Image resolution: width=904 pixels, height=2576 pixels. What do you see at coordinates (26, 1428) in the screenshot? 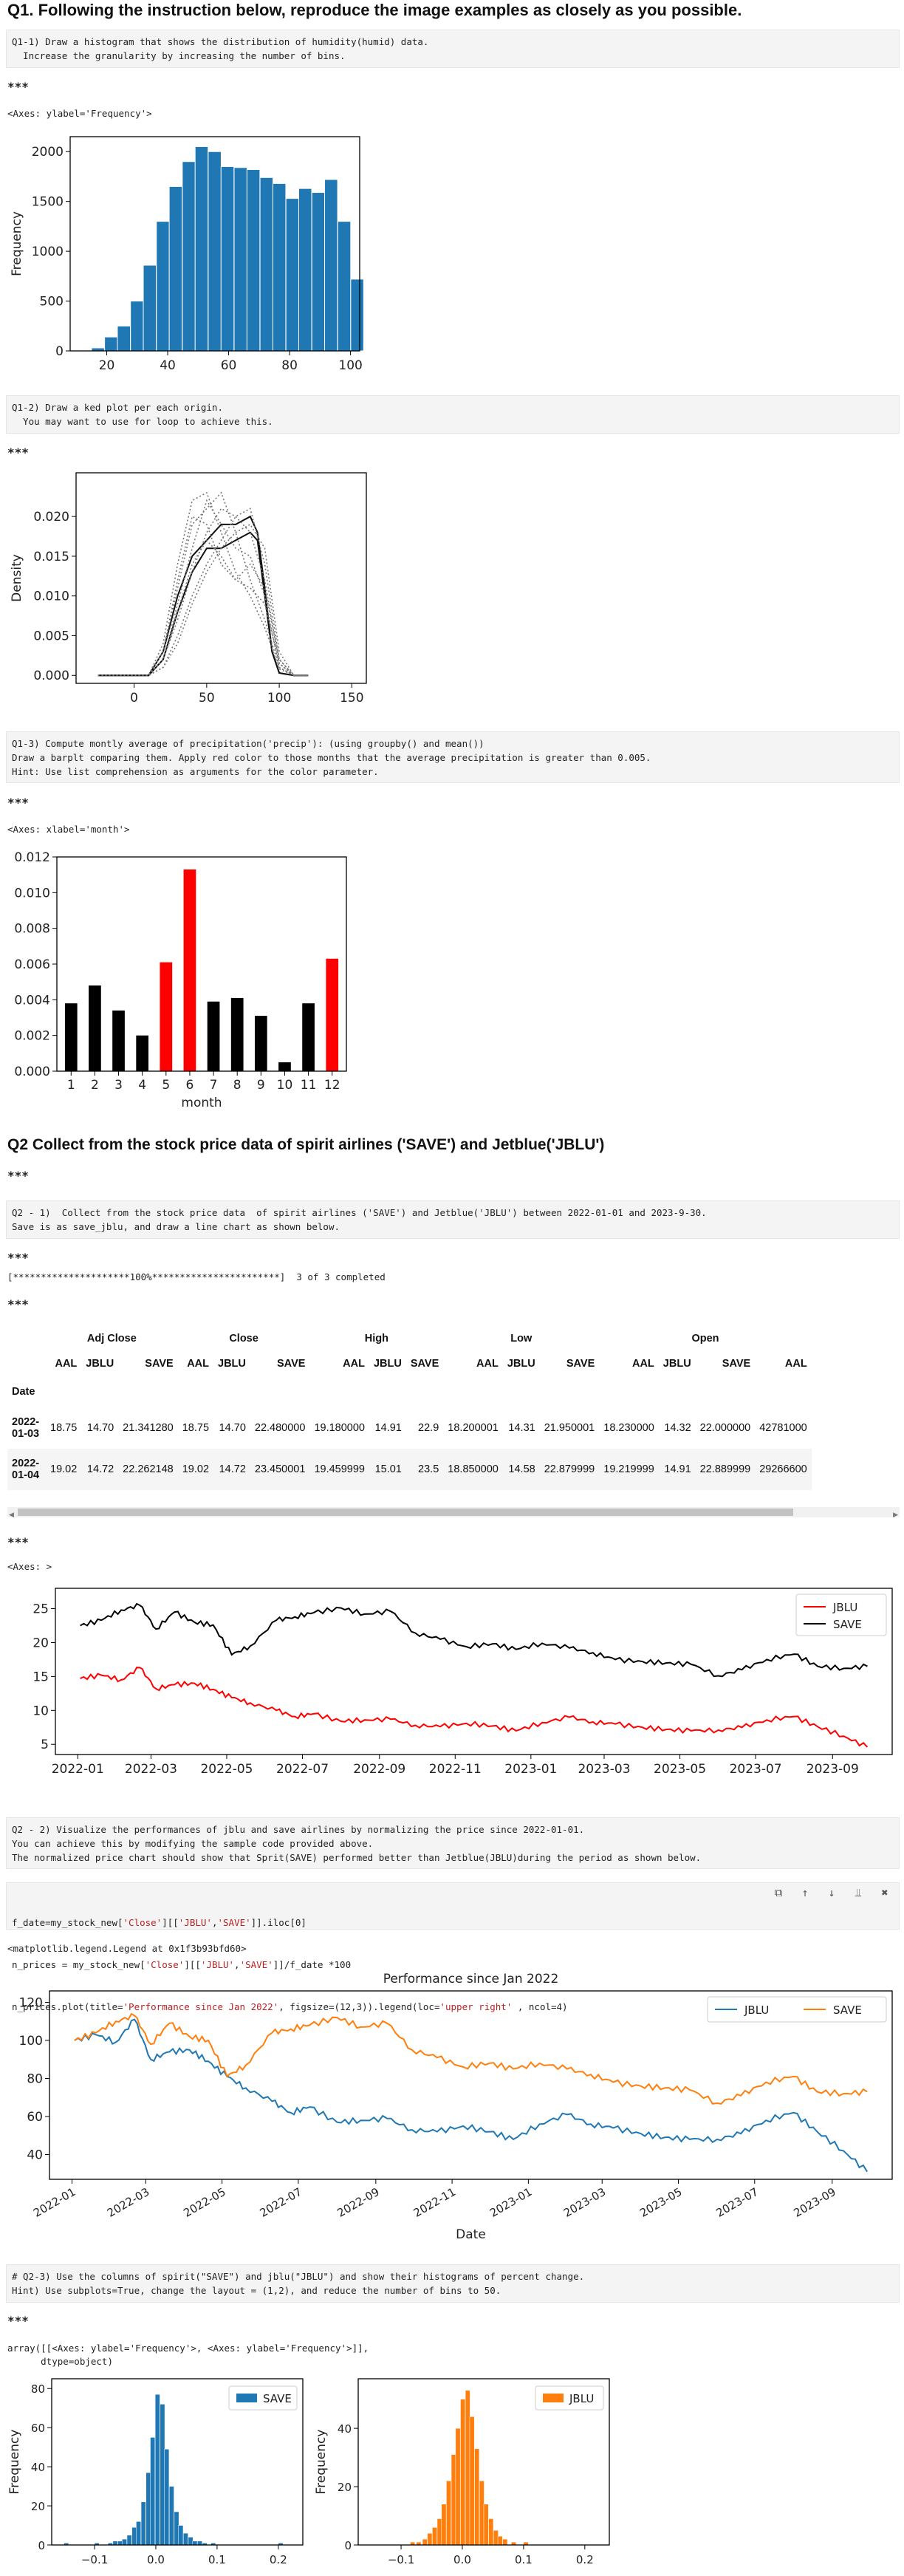
I see `row-index: 2022-01-03` at bounding box center [26, 1428].